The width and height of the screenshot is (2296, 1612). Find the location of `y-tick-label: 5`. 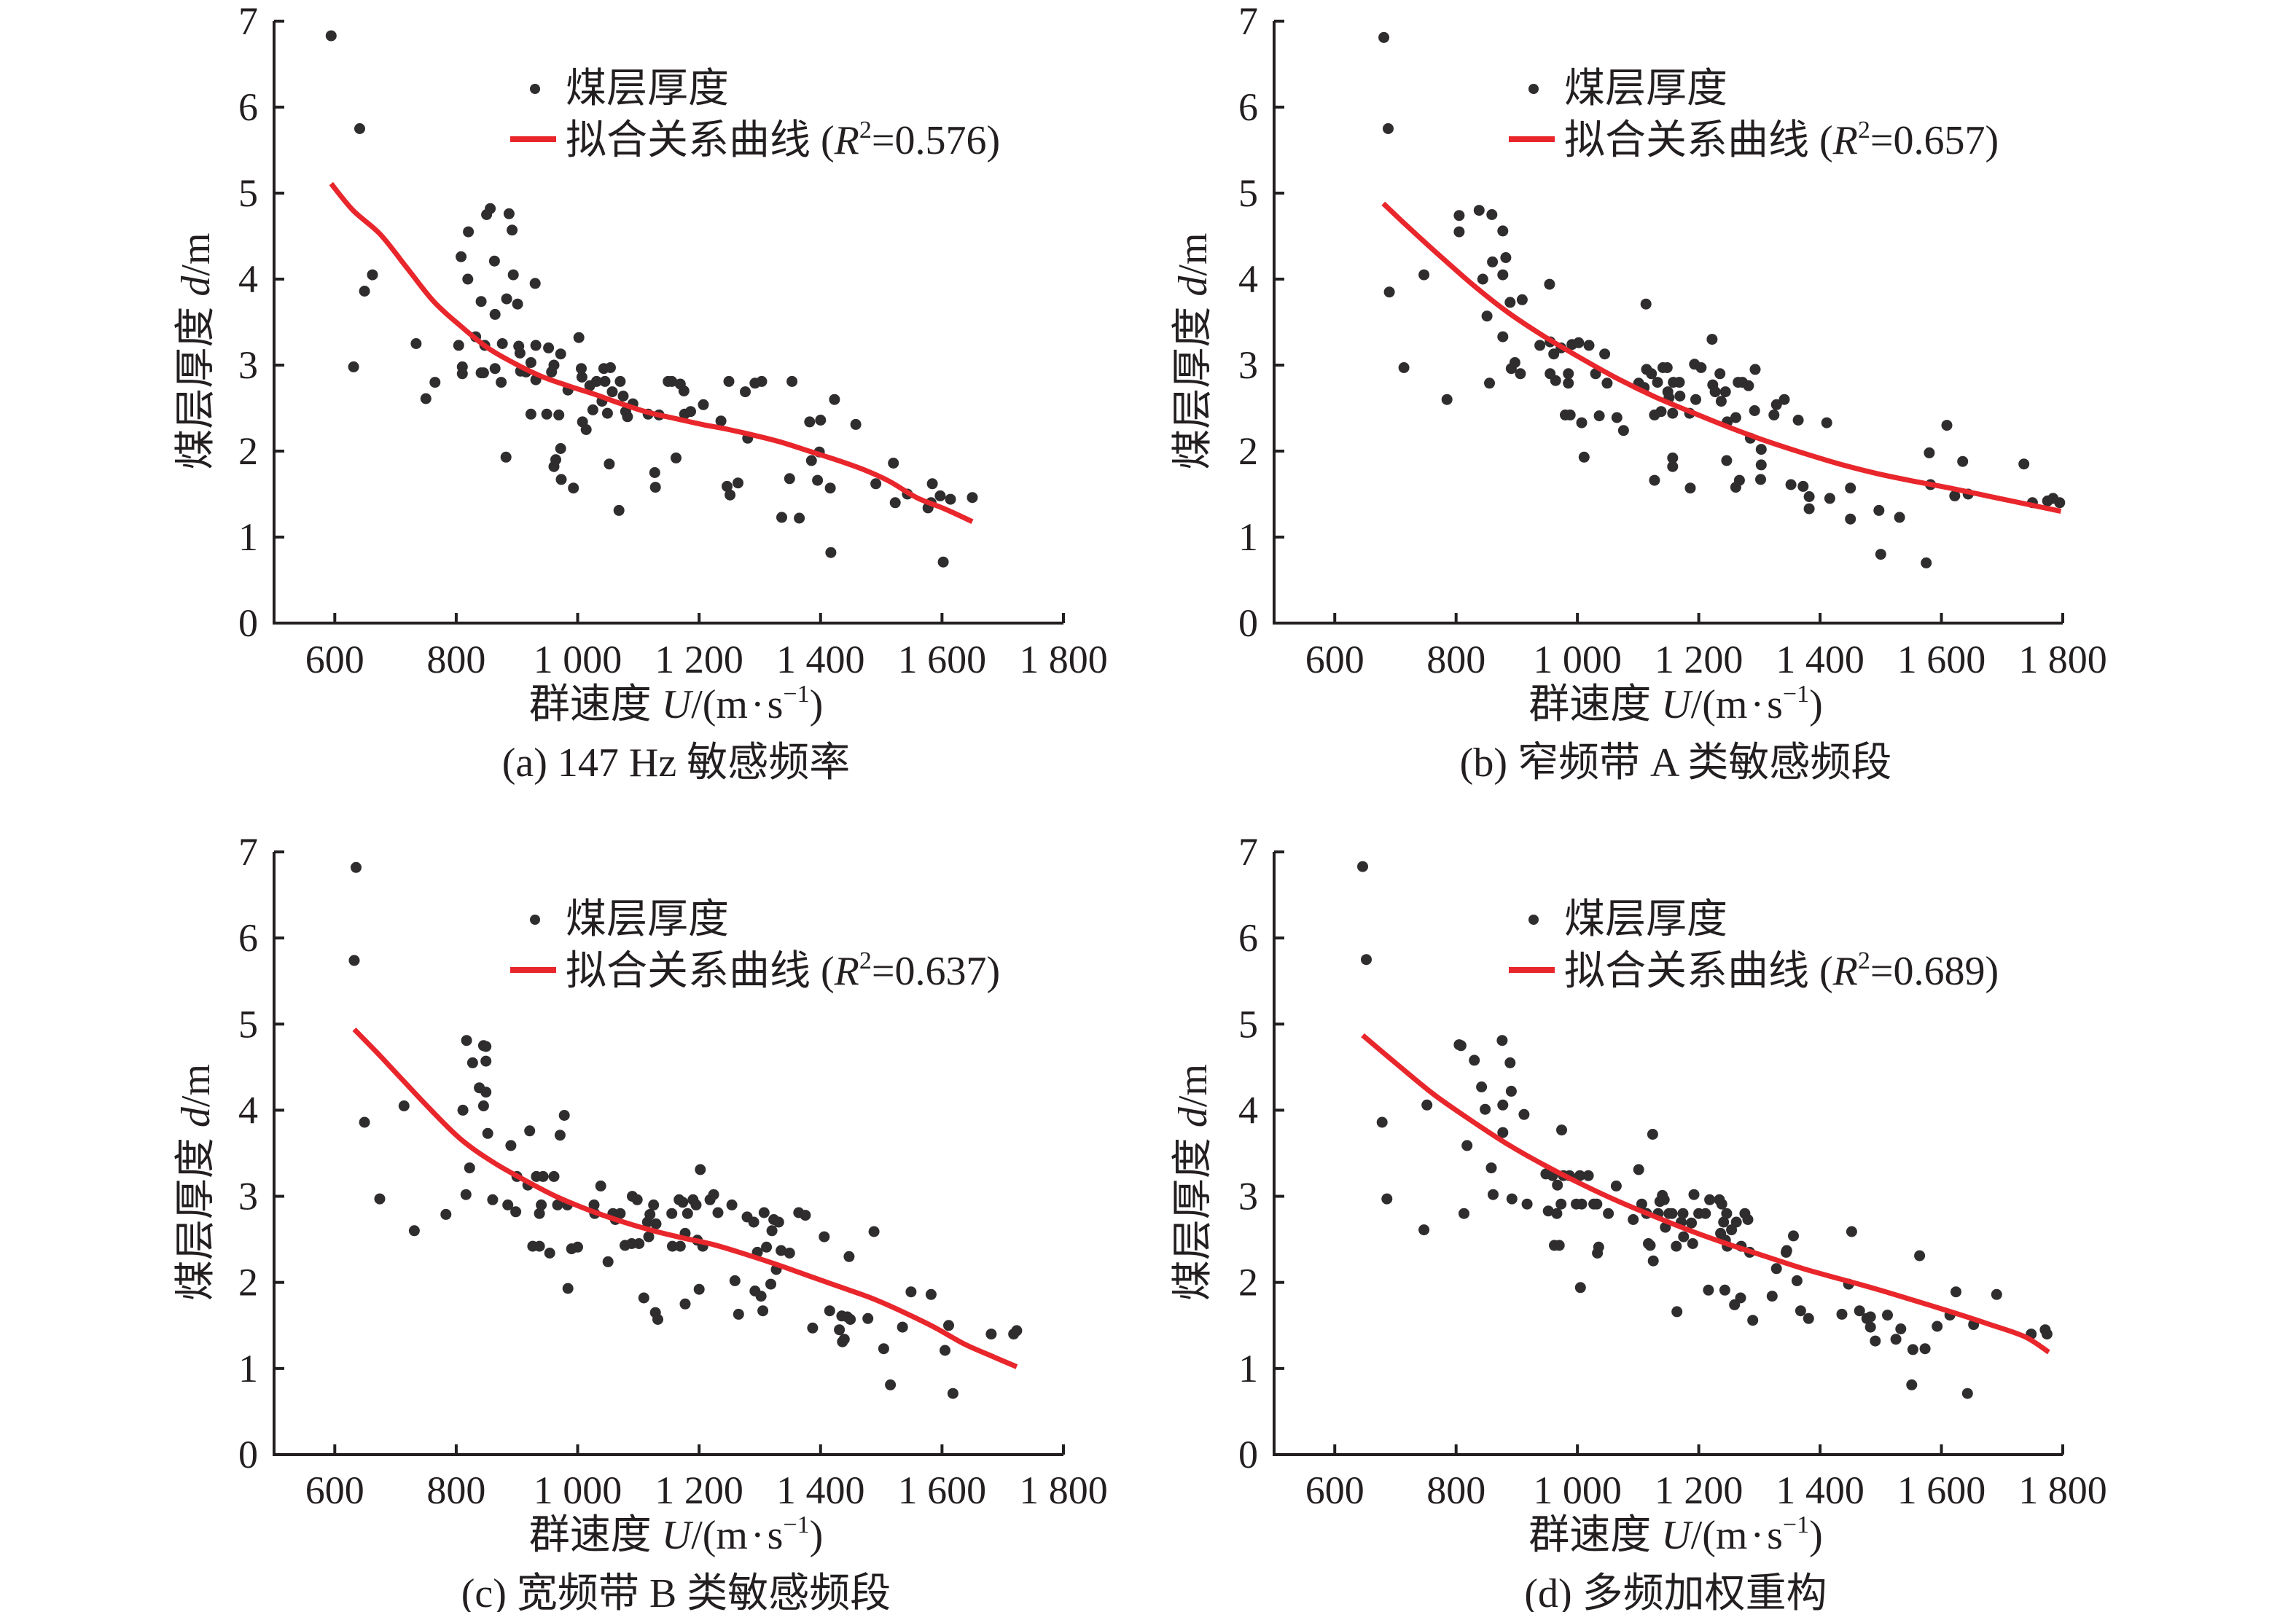

y-tick-label: 5 is located at coordinates (1248, 1024).